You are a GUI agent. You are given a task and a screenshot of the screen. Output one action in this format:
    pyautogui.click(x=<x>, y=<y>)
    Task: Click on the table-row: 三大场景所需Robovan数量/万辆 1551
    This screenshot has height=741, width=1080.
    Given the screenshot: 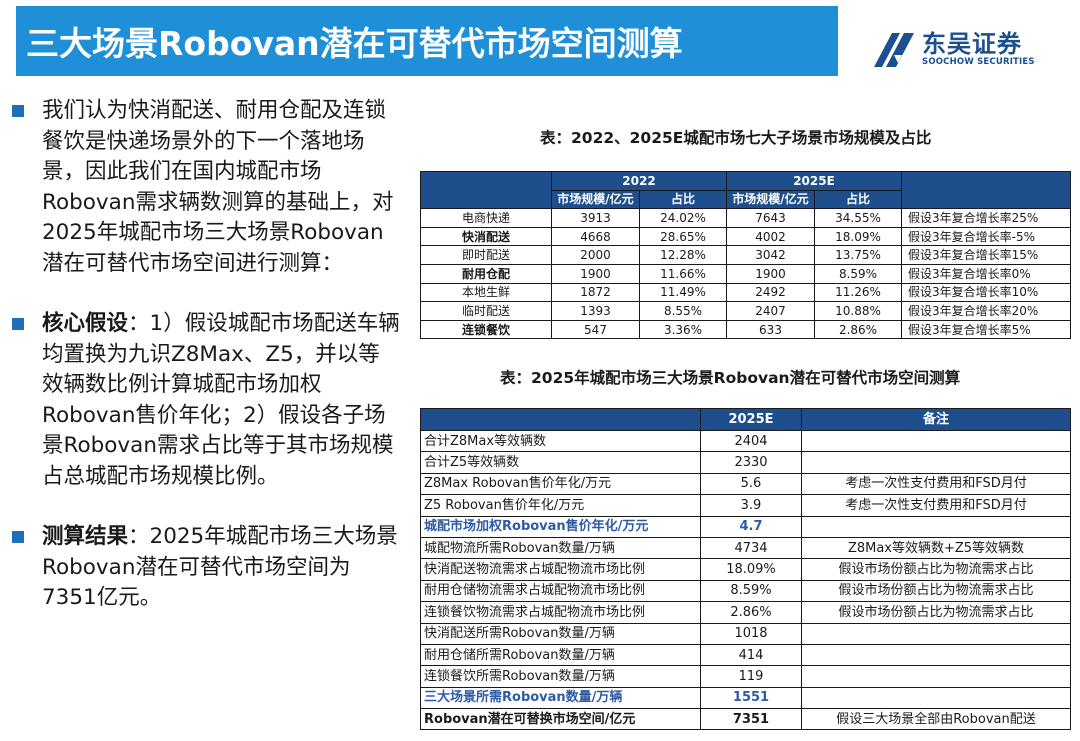 What is the action you would take?
    pyautogui.click(x=745, y=698)
    